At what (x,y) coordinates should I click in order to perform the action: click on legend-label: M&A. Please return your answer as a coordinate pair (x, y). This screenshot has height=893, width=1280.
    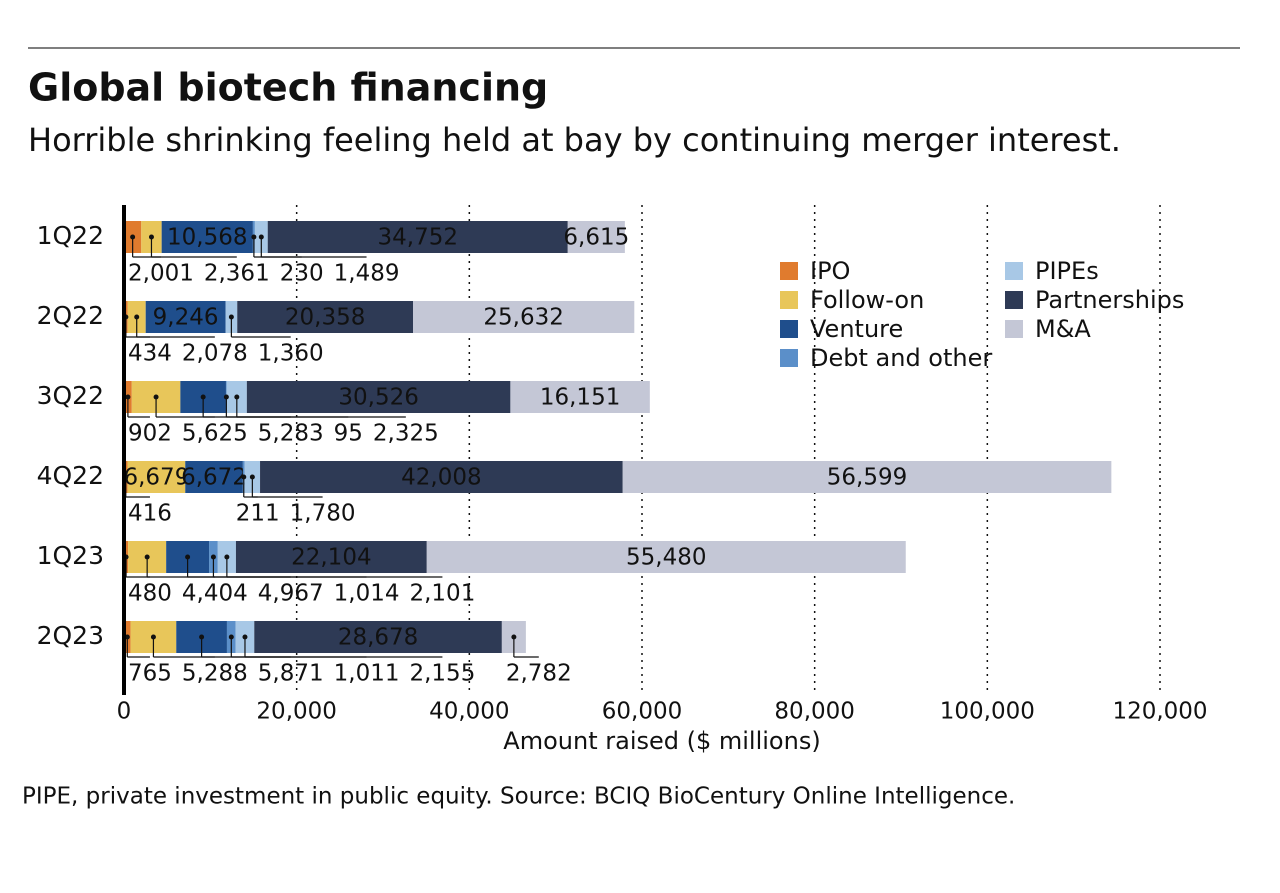
    Looking at the image, I should click on (1063, 329).